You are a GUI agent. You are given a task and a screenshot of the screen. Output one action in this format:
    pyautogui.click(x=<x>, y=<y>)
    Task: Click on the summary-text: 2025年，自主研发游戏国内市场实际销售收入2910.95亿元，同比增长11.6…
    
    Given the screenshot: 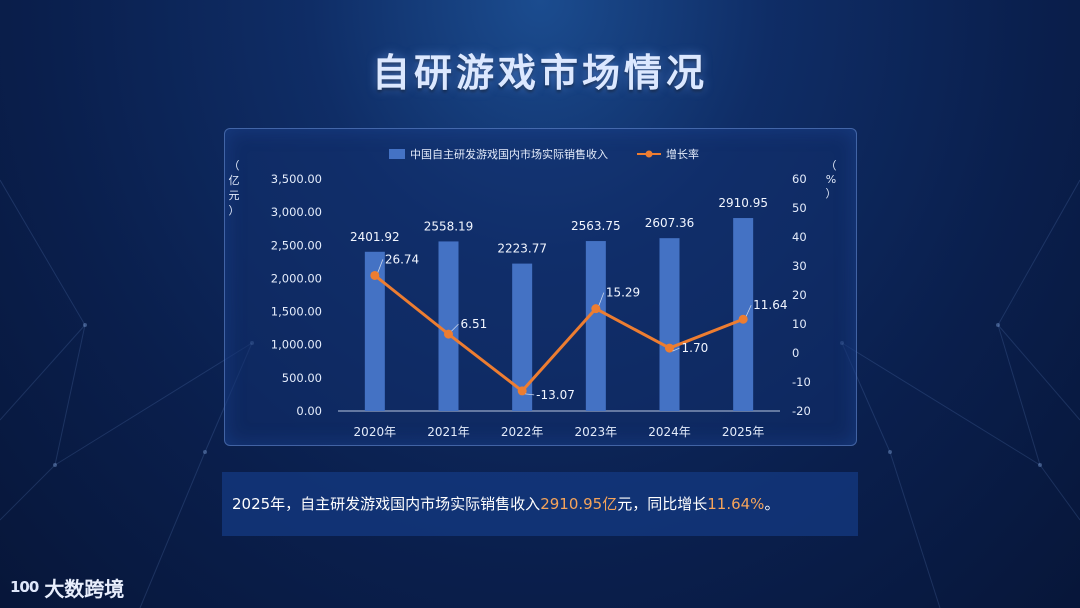 What is the action you would take?
    pyautogui.click(x=540, y=504)
    